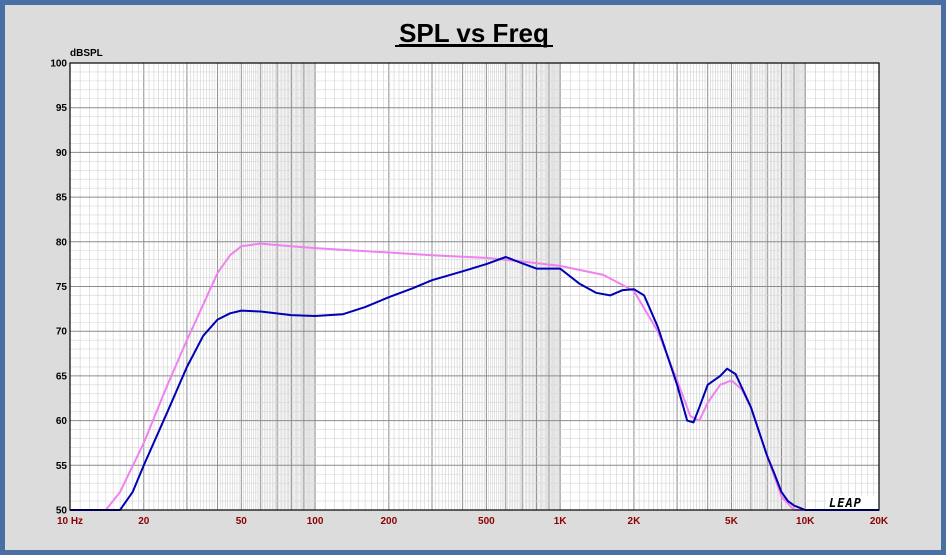 The image size is (946, 555). I want to click on y-tick-label: 90, so click(62, 153).